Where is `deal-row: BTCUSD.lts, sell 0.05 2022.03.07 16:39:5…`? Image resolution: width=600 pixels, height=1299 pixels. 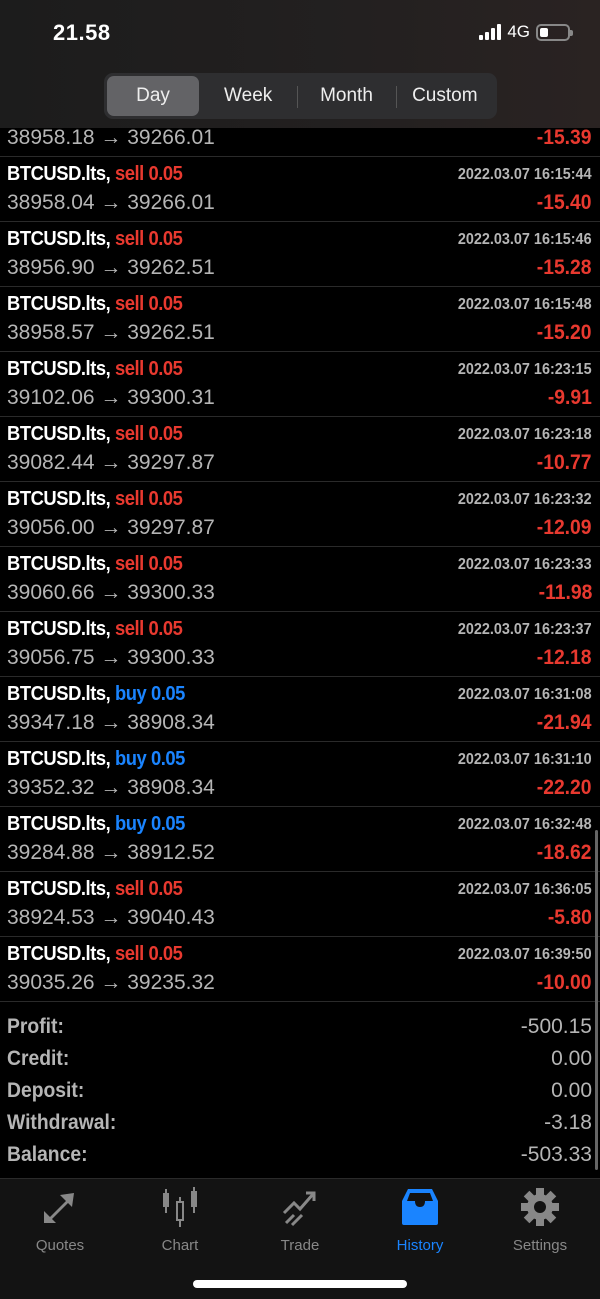
deal-row: BTCUSD.lts, sell 0.05 2022.03.07 16:39:5… is located at coordinates (300, 969).